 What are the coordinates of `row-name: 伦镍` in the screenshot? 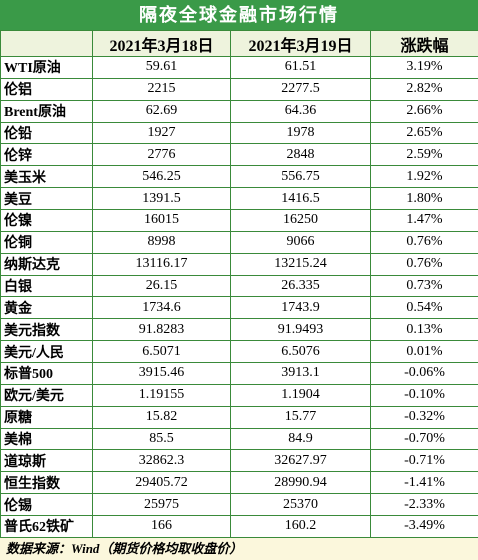 It's located at (46, 220).